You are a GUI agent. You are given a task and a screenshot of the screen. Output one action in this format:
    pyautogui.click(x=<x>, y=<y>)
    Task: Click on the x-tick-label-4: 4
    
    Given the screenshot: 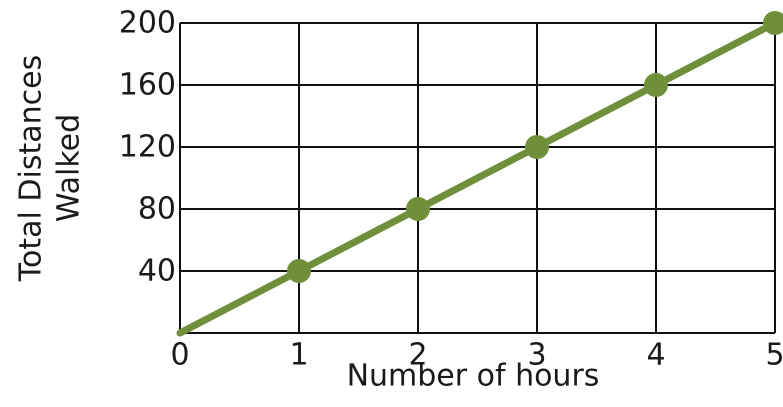 What is the action you would take?
    pyautogui.click(x=655, y=355)
    